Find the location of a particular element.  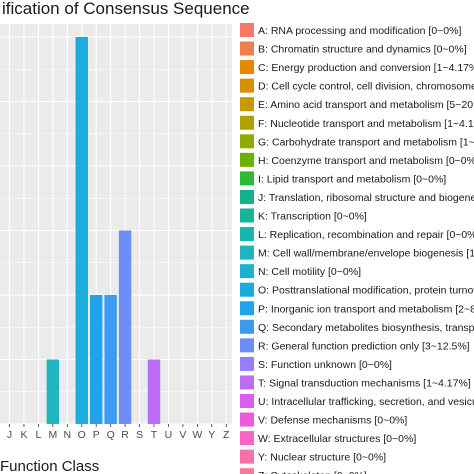

legend-swatch-w is located at coordinates (247, 438).